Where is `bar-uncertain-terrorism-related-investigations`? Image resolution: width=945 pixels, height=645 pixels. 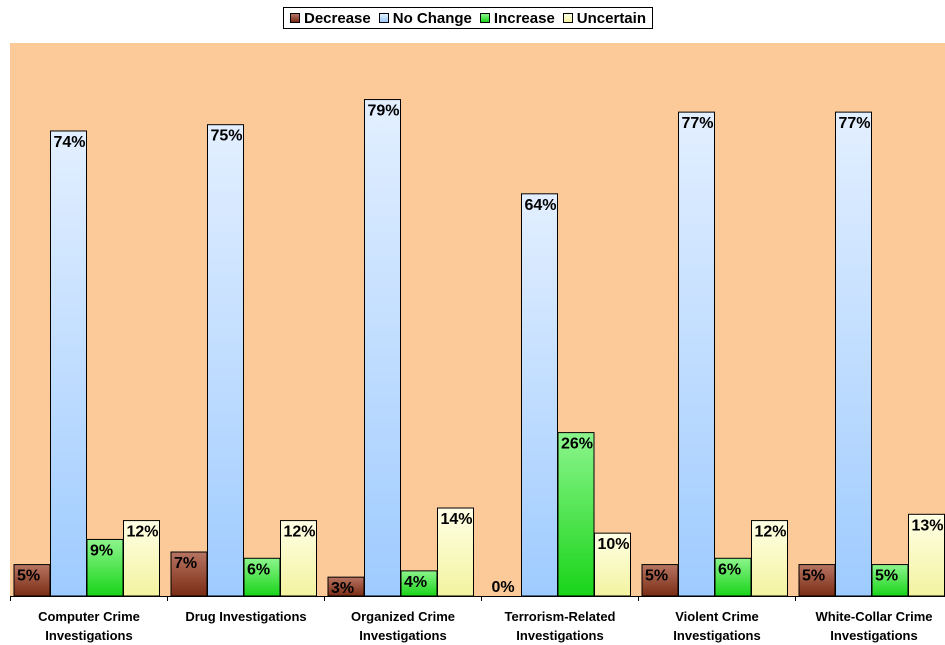 bar-uncertain-terrorism-related-investigations is located at coordinates (612, 564).